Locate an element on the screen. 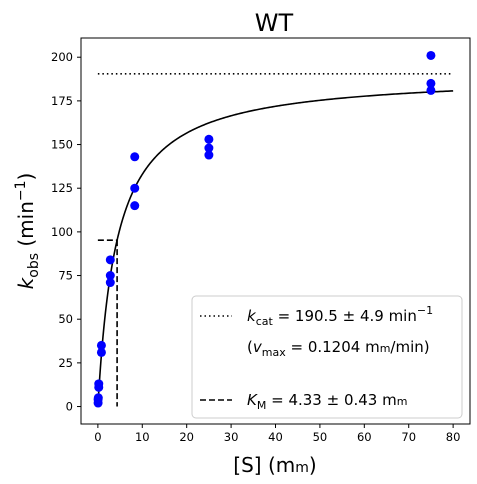  x-axis: 0 10 20 30 40 50 60 70 80 is located at coordinates (277, 434).